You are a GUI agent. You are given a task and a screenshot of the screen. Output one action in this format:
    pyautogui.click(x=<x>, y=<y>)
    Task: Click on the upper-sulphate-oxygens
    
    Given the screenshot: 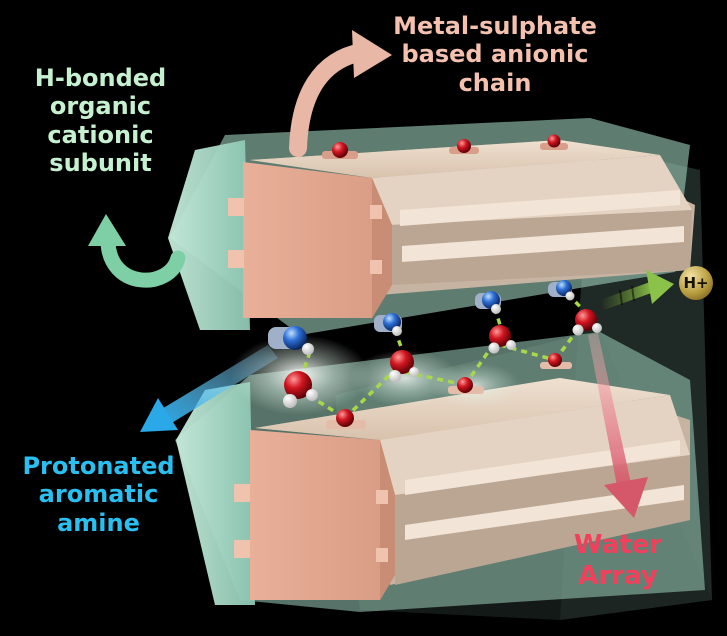 What is the action you would take?
    pyautogui.click(x=445, y=146)
    